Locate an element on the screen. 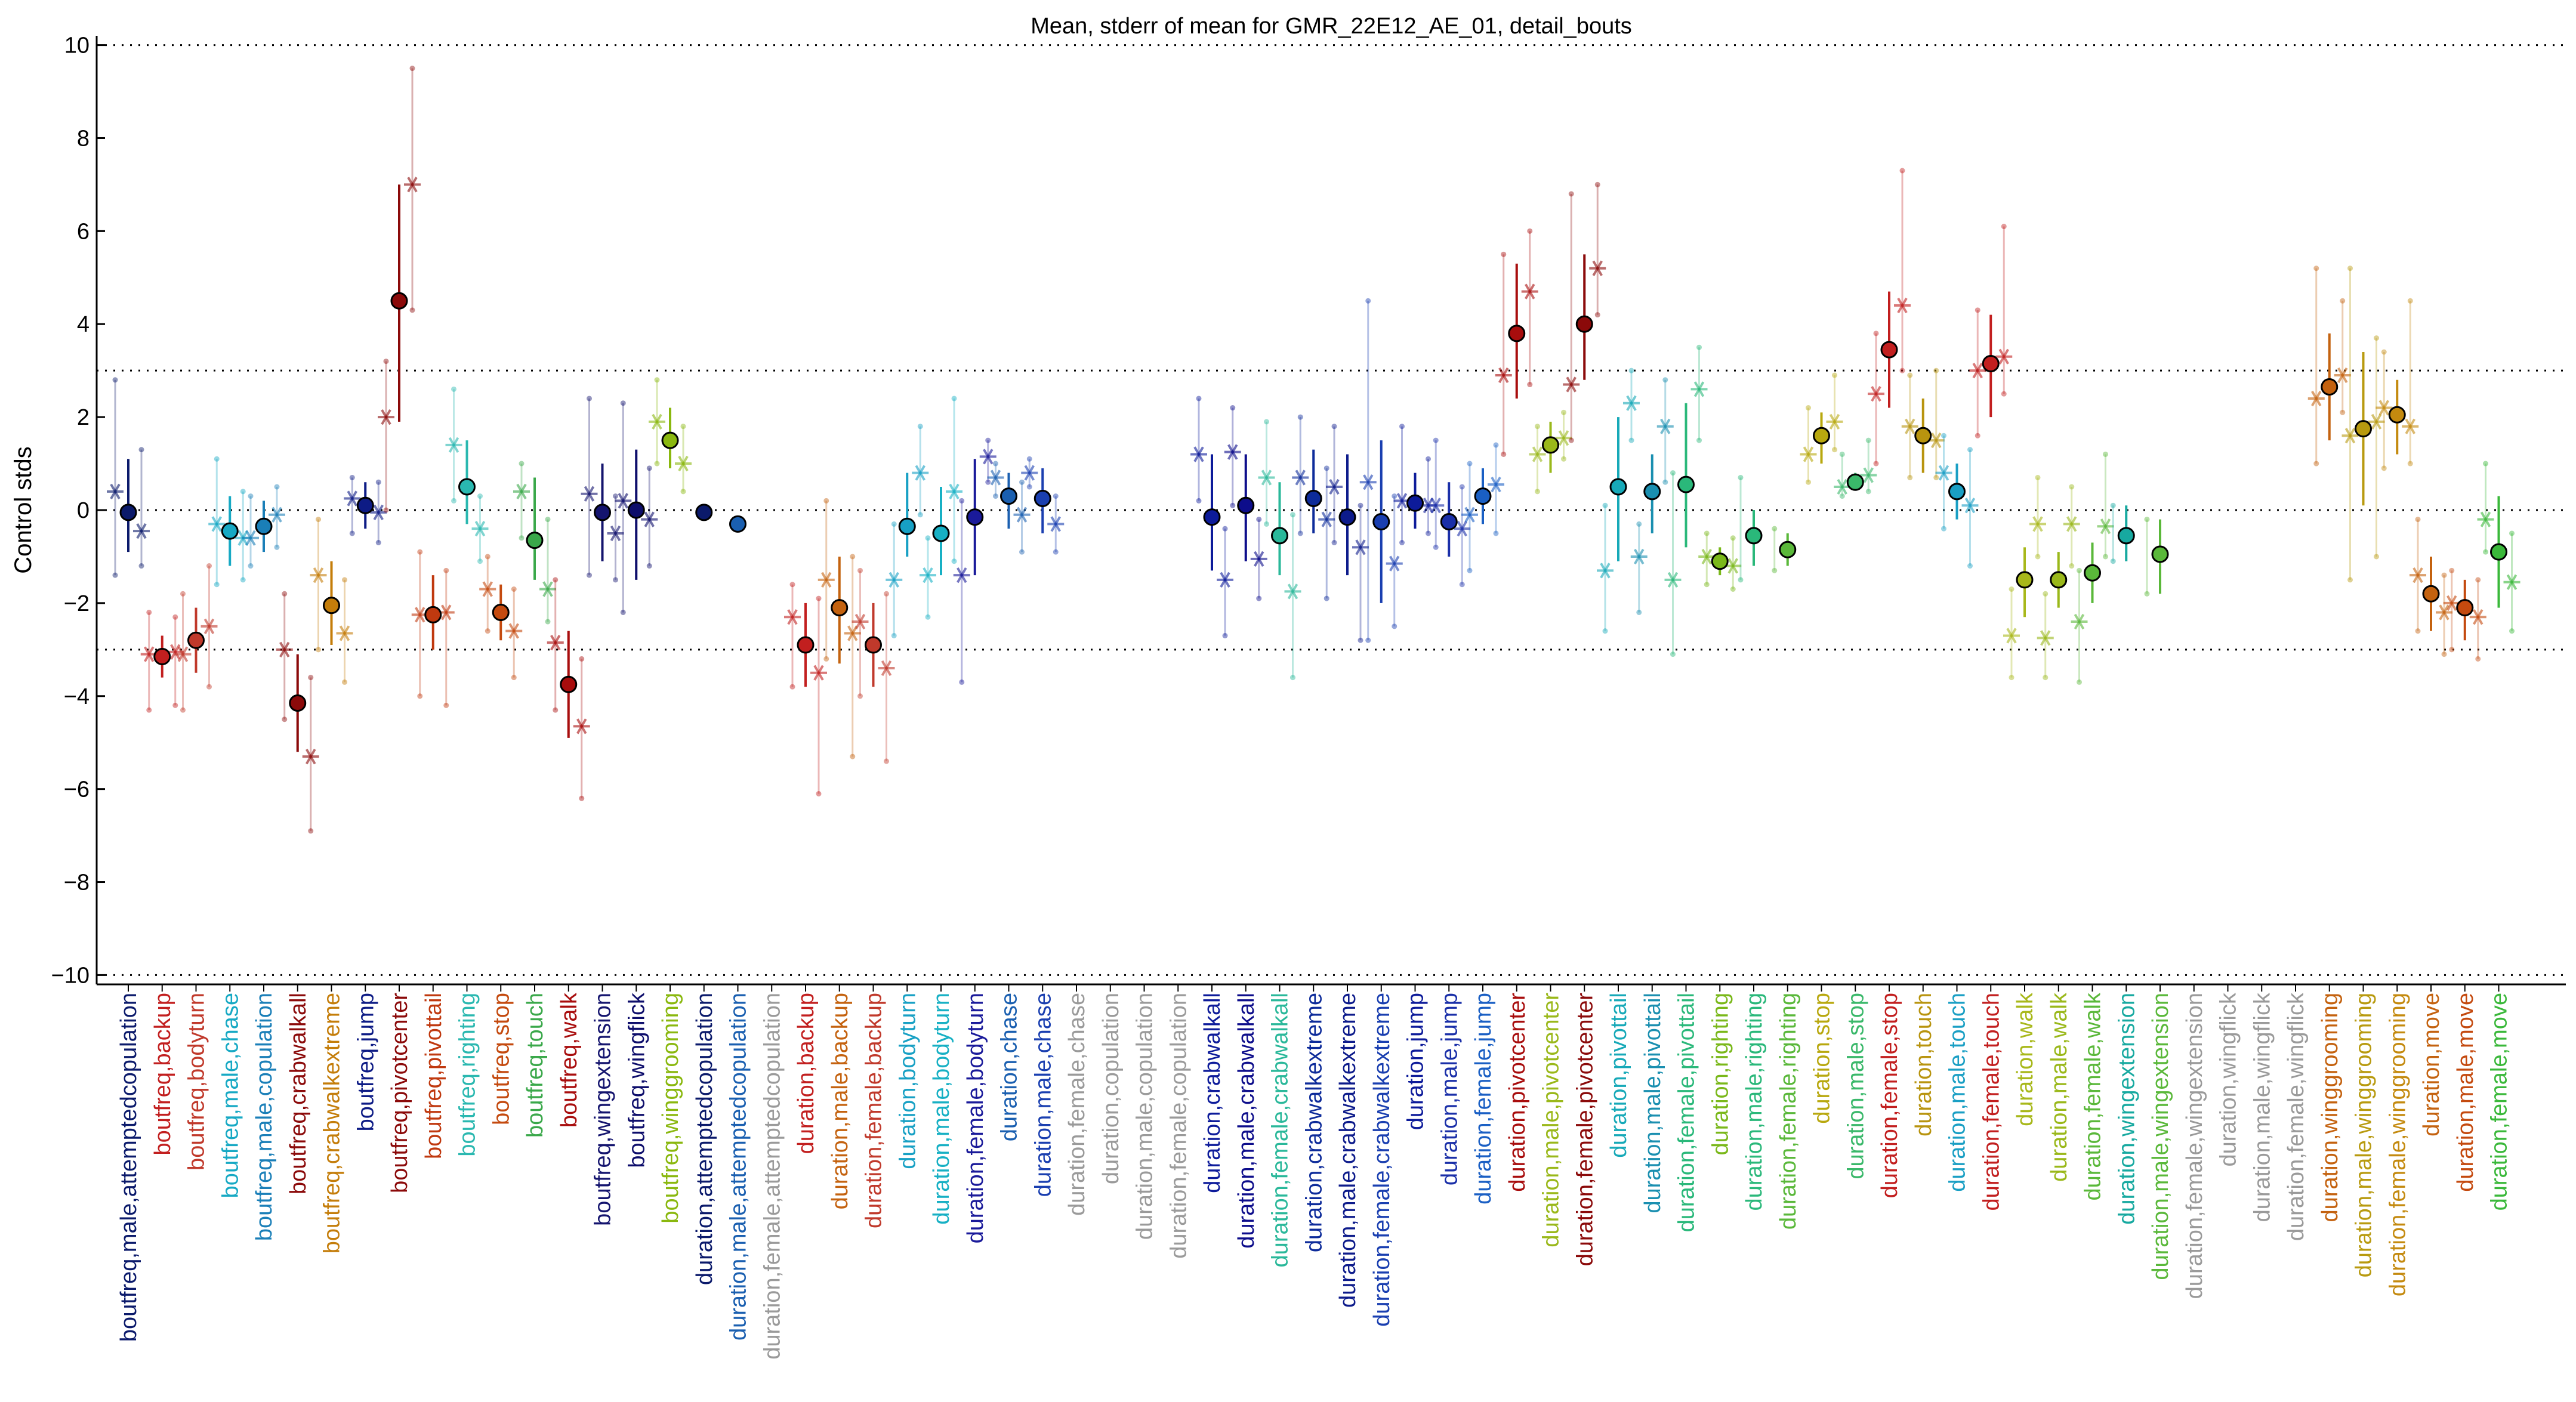 The image size is (2576, 1402). x-tick-label: duration,male,crabwalkall is located at coordinates (1247, 1121).